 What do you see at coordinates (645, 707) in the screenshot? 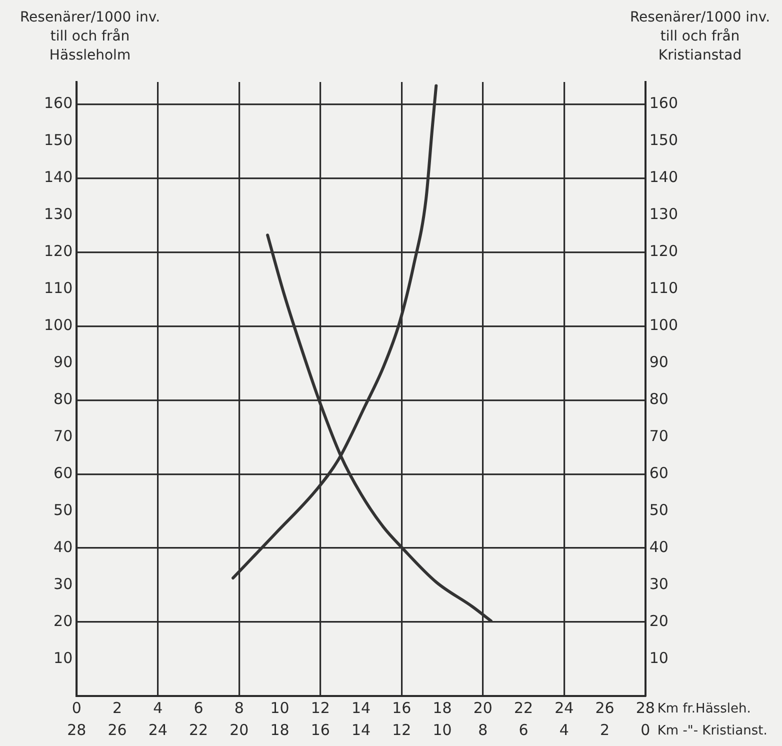
I see `x-tick-label: 28` at bounding box center [645, 707].